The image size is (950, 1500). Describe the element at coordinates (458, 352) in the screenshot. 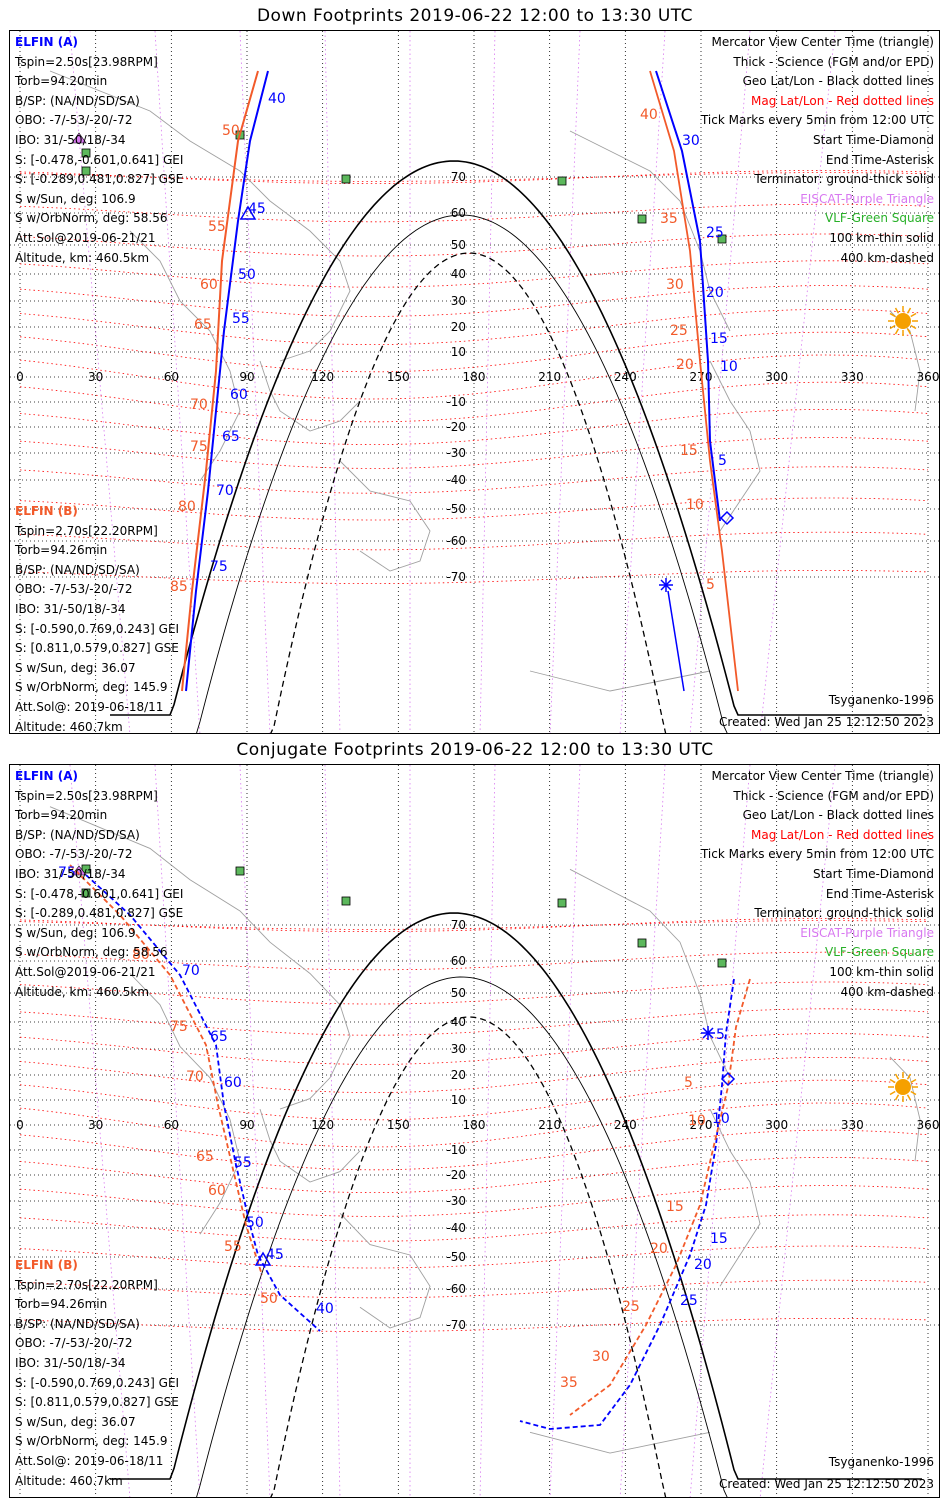

I see `lat-tick-label: 10` at that location.